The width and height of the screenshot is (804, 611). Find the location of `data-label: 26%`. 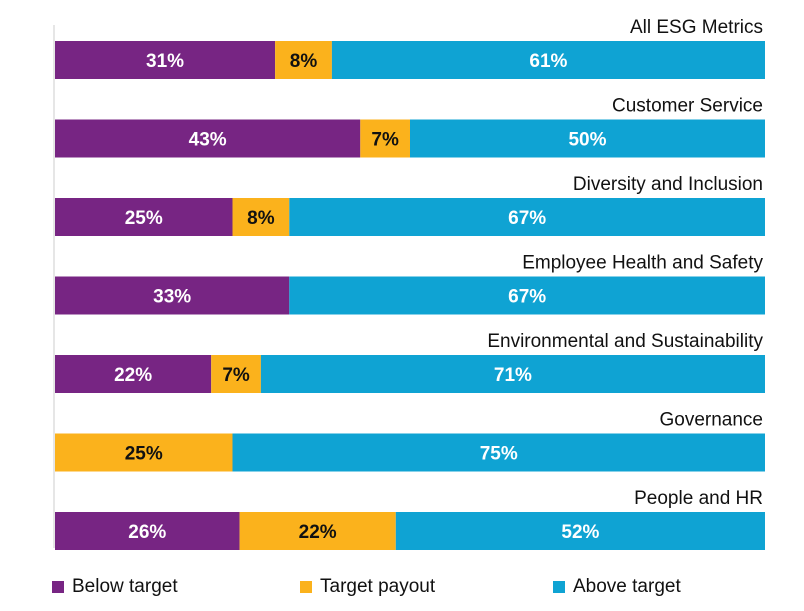

data-label: 26% is located at coordinates (147, 532).